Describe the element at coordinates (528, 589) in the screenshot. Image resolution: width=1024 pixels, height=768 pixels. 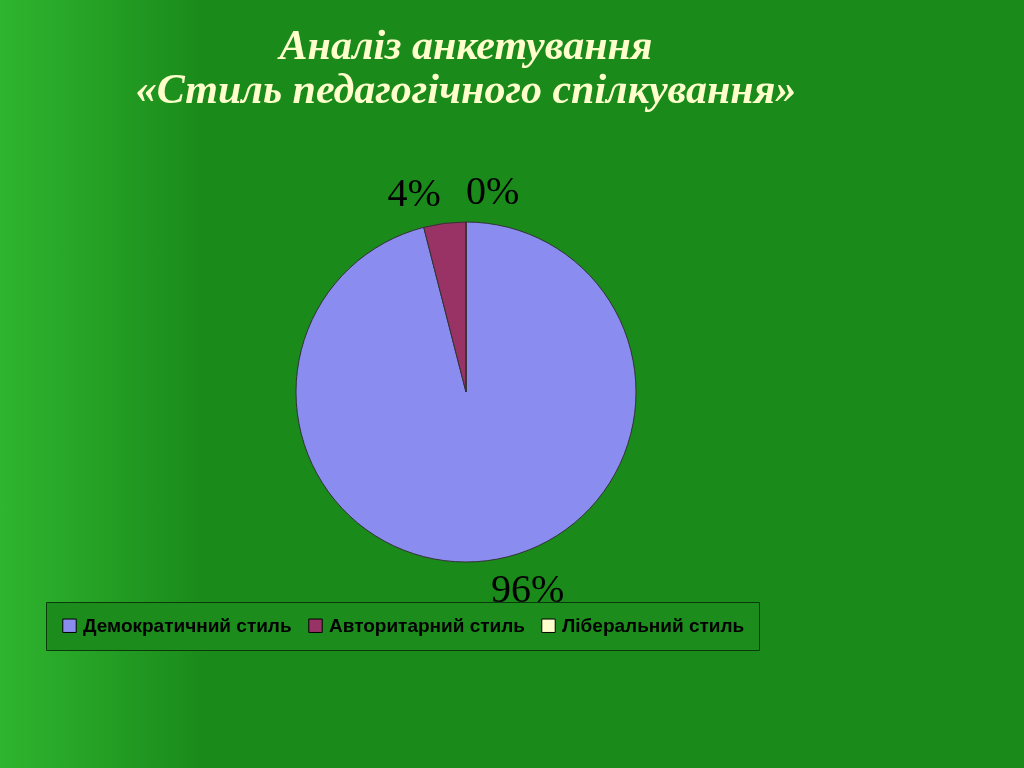
I see `data-label: 96%` at that location.